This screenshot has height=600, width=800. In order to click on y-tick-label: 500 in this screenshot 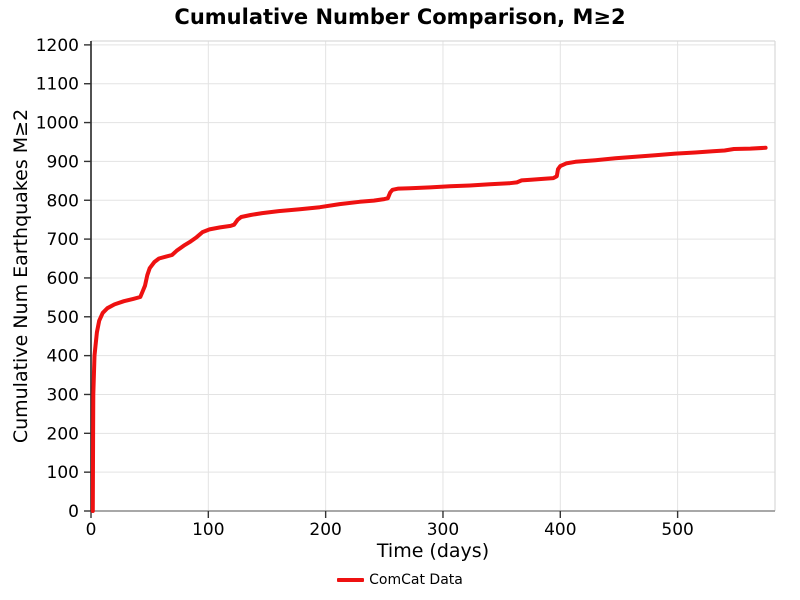, I will do `click(63, 318)`.